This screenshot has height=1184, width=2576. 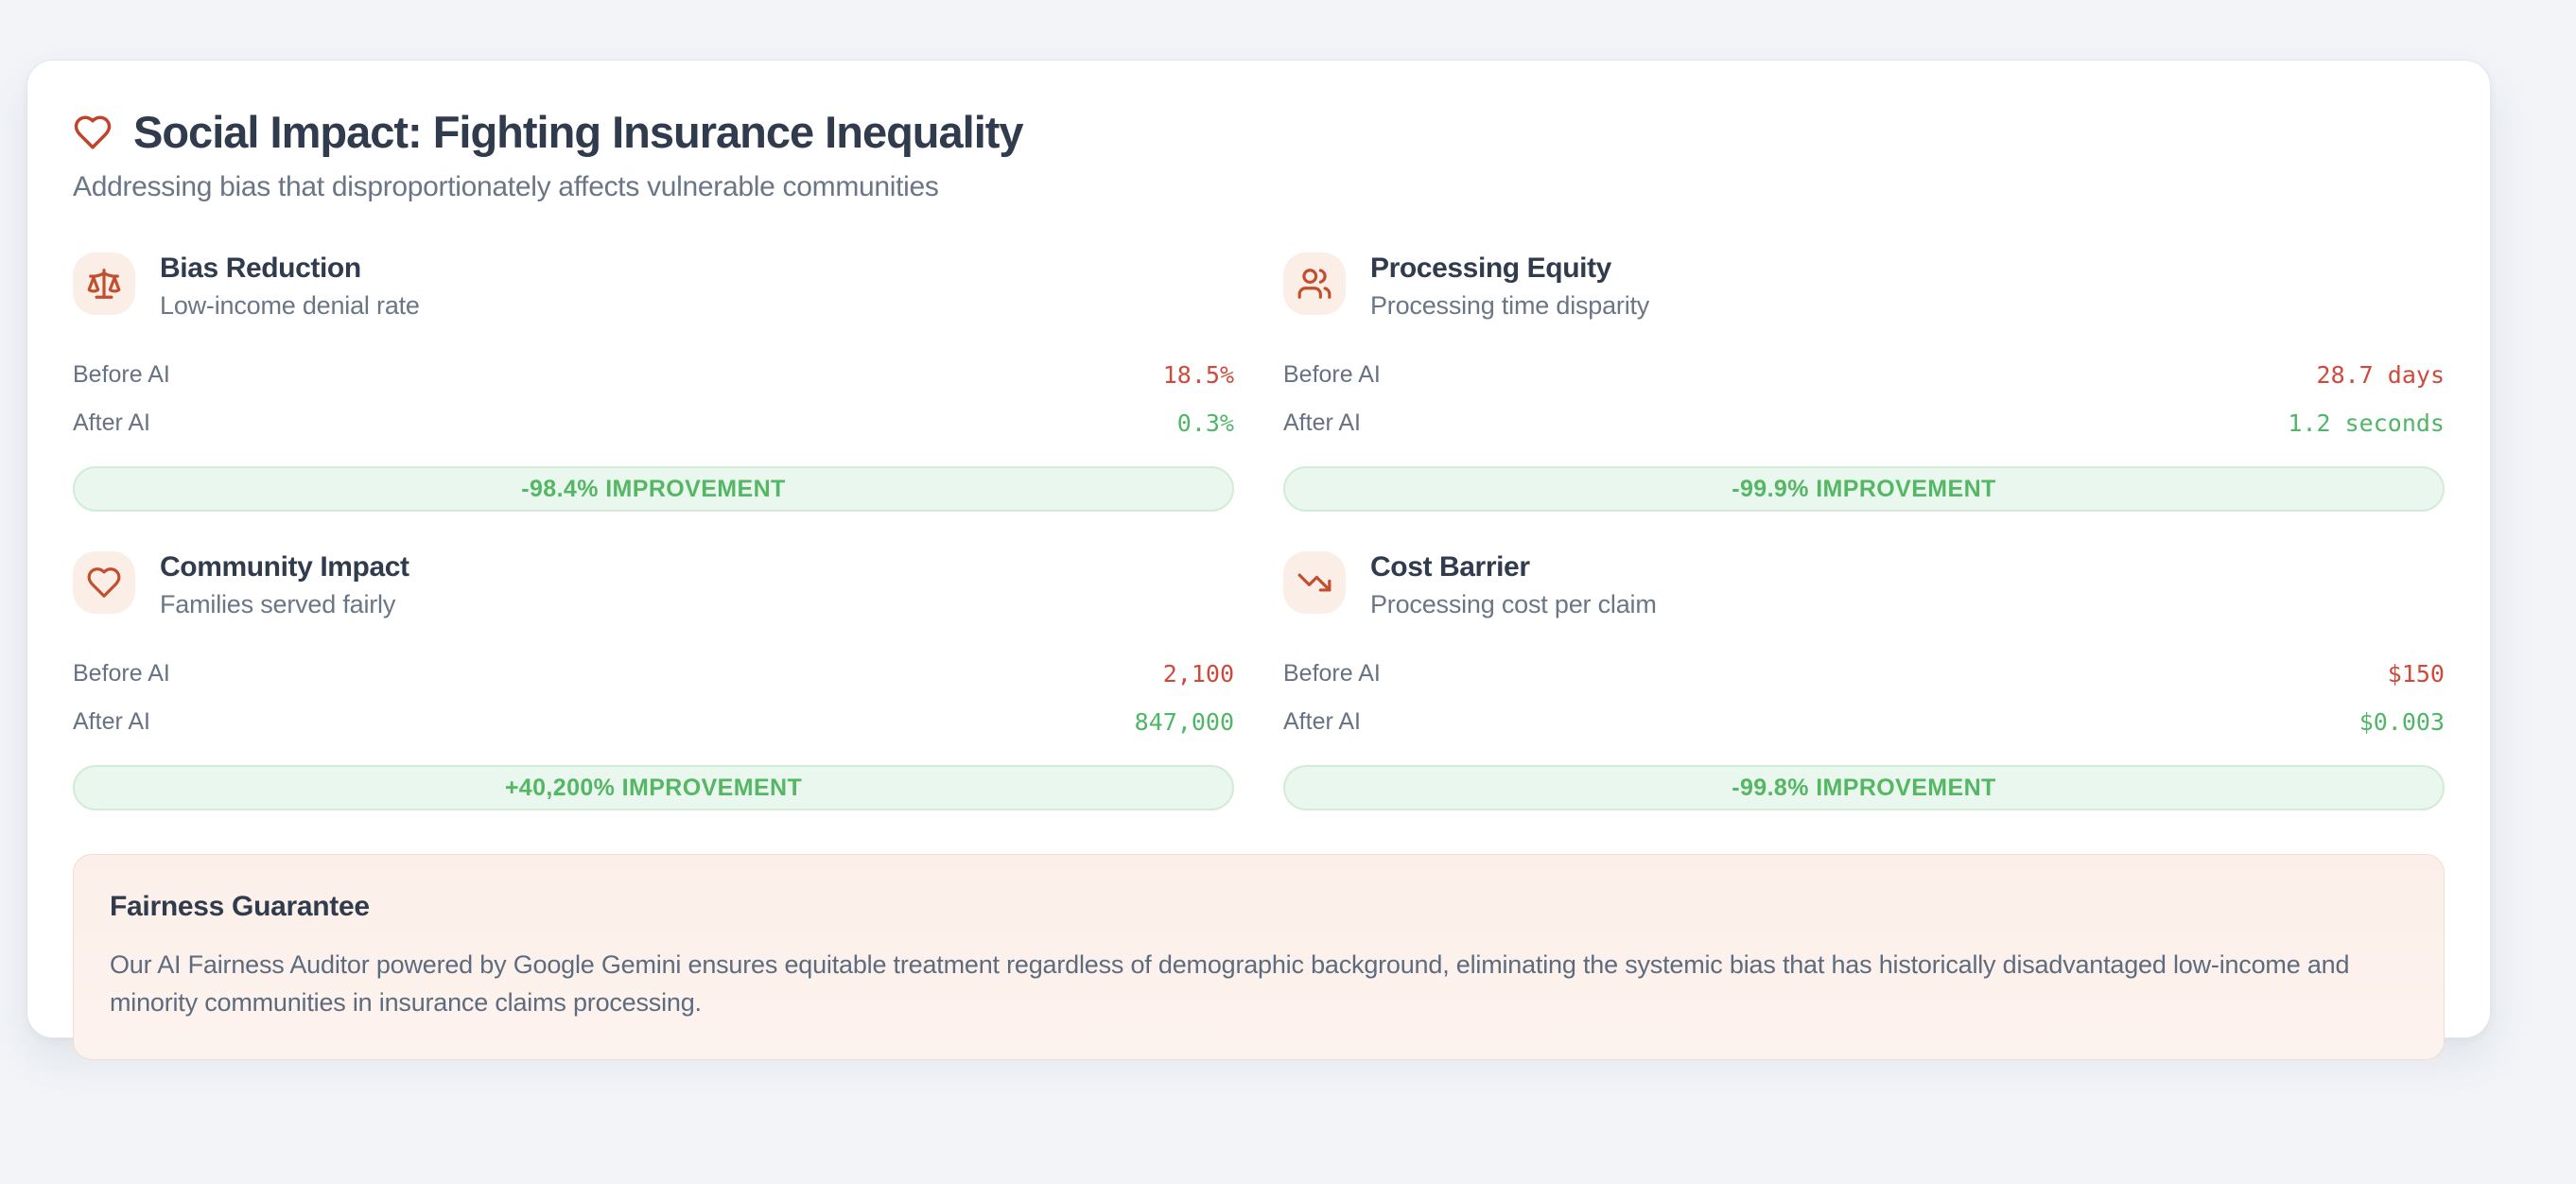 What do you see at coordinates (1864, 722) in the screenshot?
I see `after-row: After AI $0.003` at bounding box center [1864, 722].